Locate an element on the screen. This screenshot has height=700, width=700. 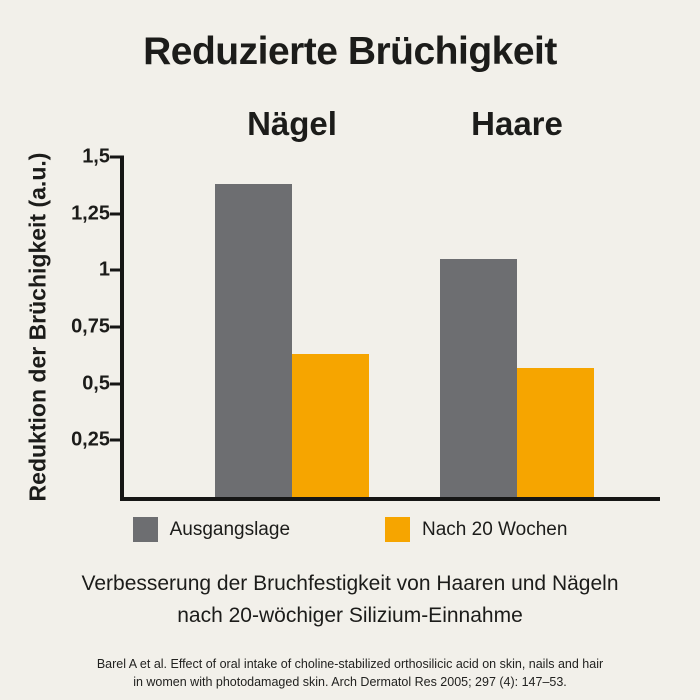
legend-swatch-gray is located at coordinates (145, 529).